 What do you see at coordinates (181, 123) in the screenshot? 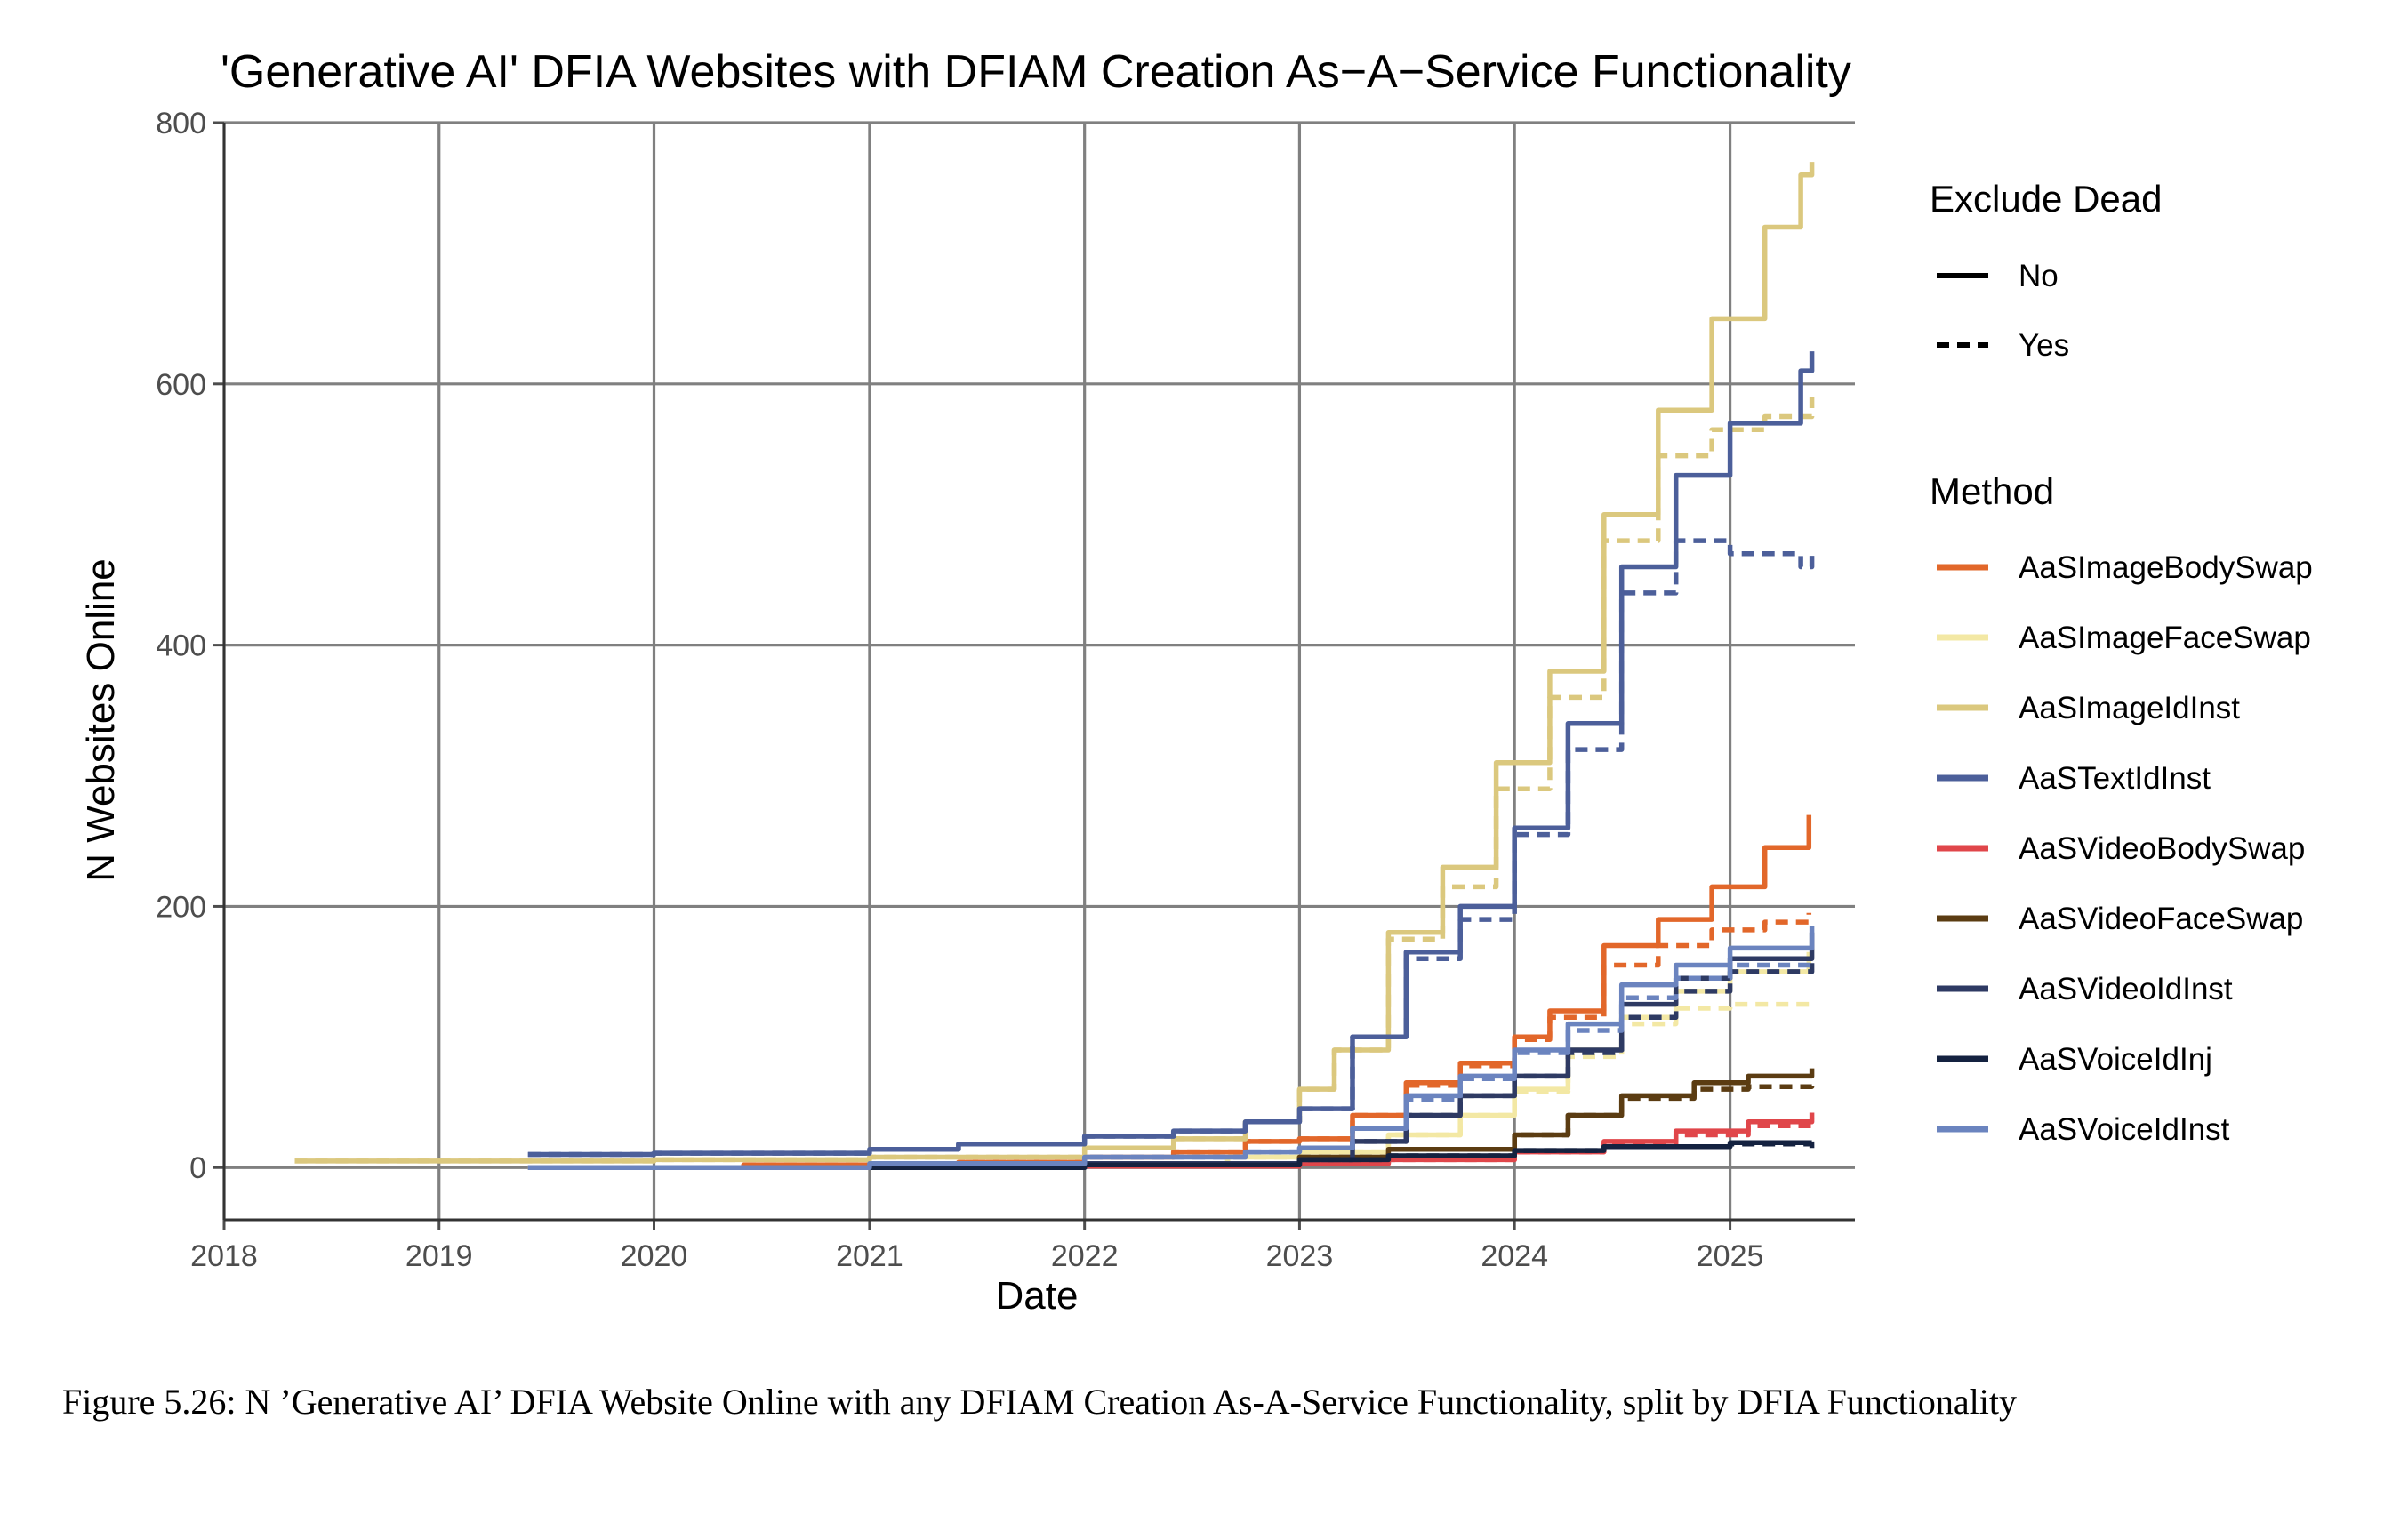
I see `y-tick-label: 800` at bounding box center [181, 123].